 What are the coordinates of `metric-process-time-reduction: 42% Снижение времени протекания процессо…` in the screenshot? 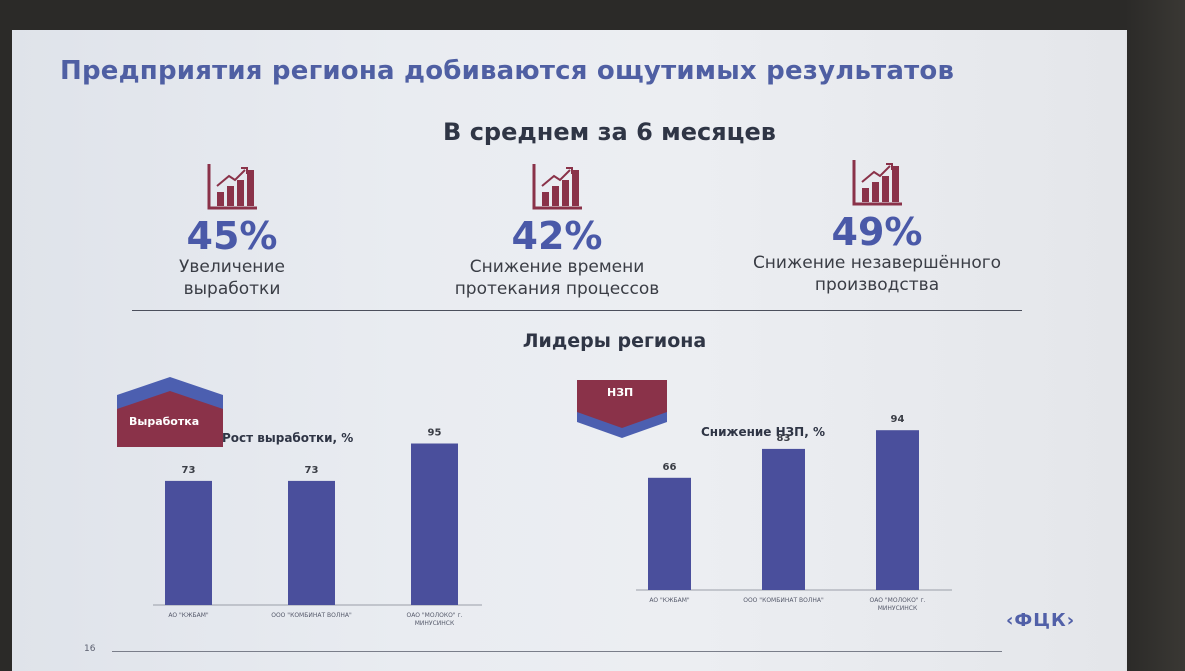 It's located at (557, 231).